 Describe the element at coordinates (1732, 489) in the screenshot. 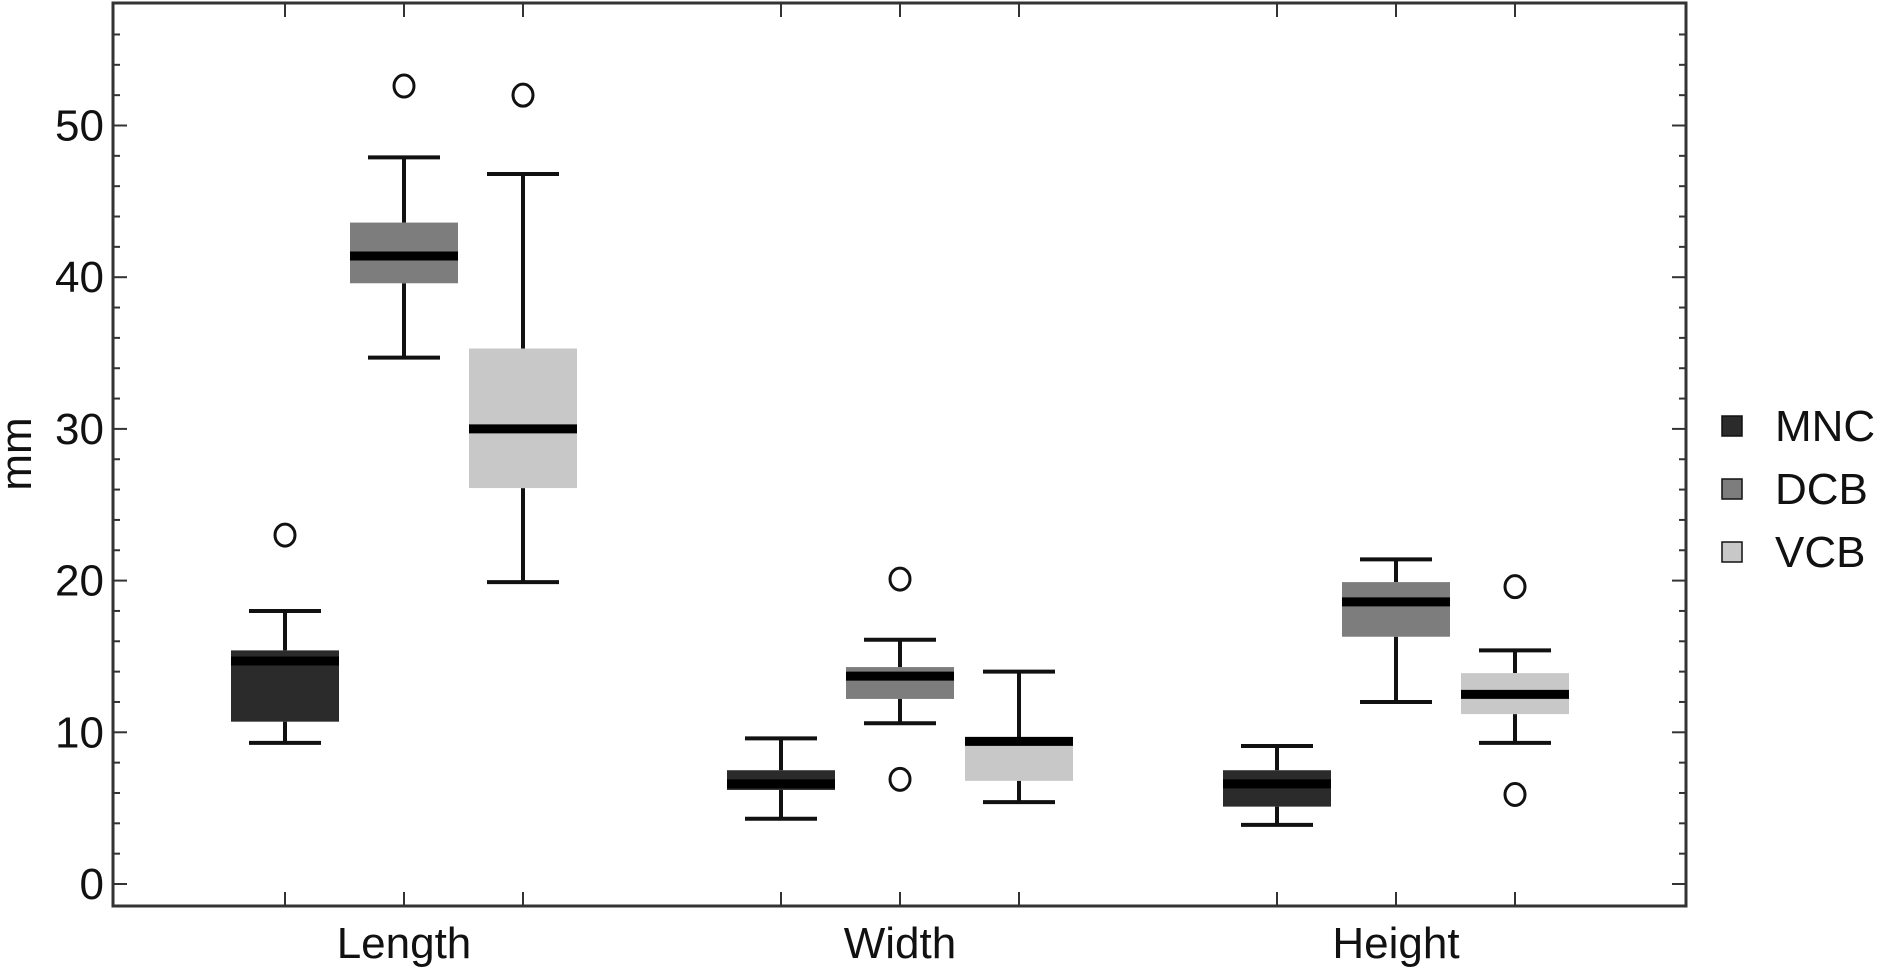

I see `legend-swatch-dcb` at that location.